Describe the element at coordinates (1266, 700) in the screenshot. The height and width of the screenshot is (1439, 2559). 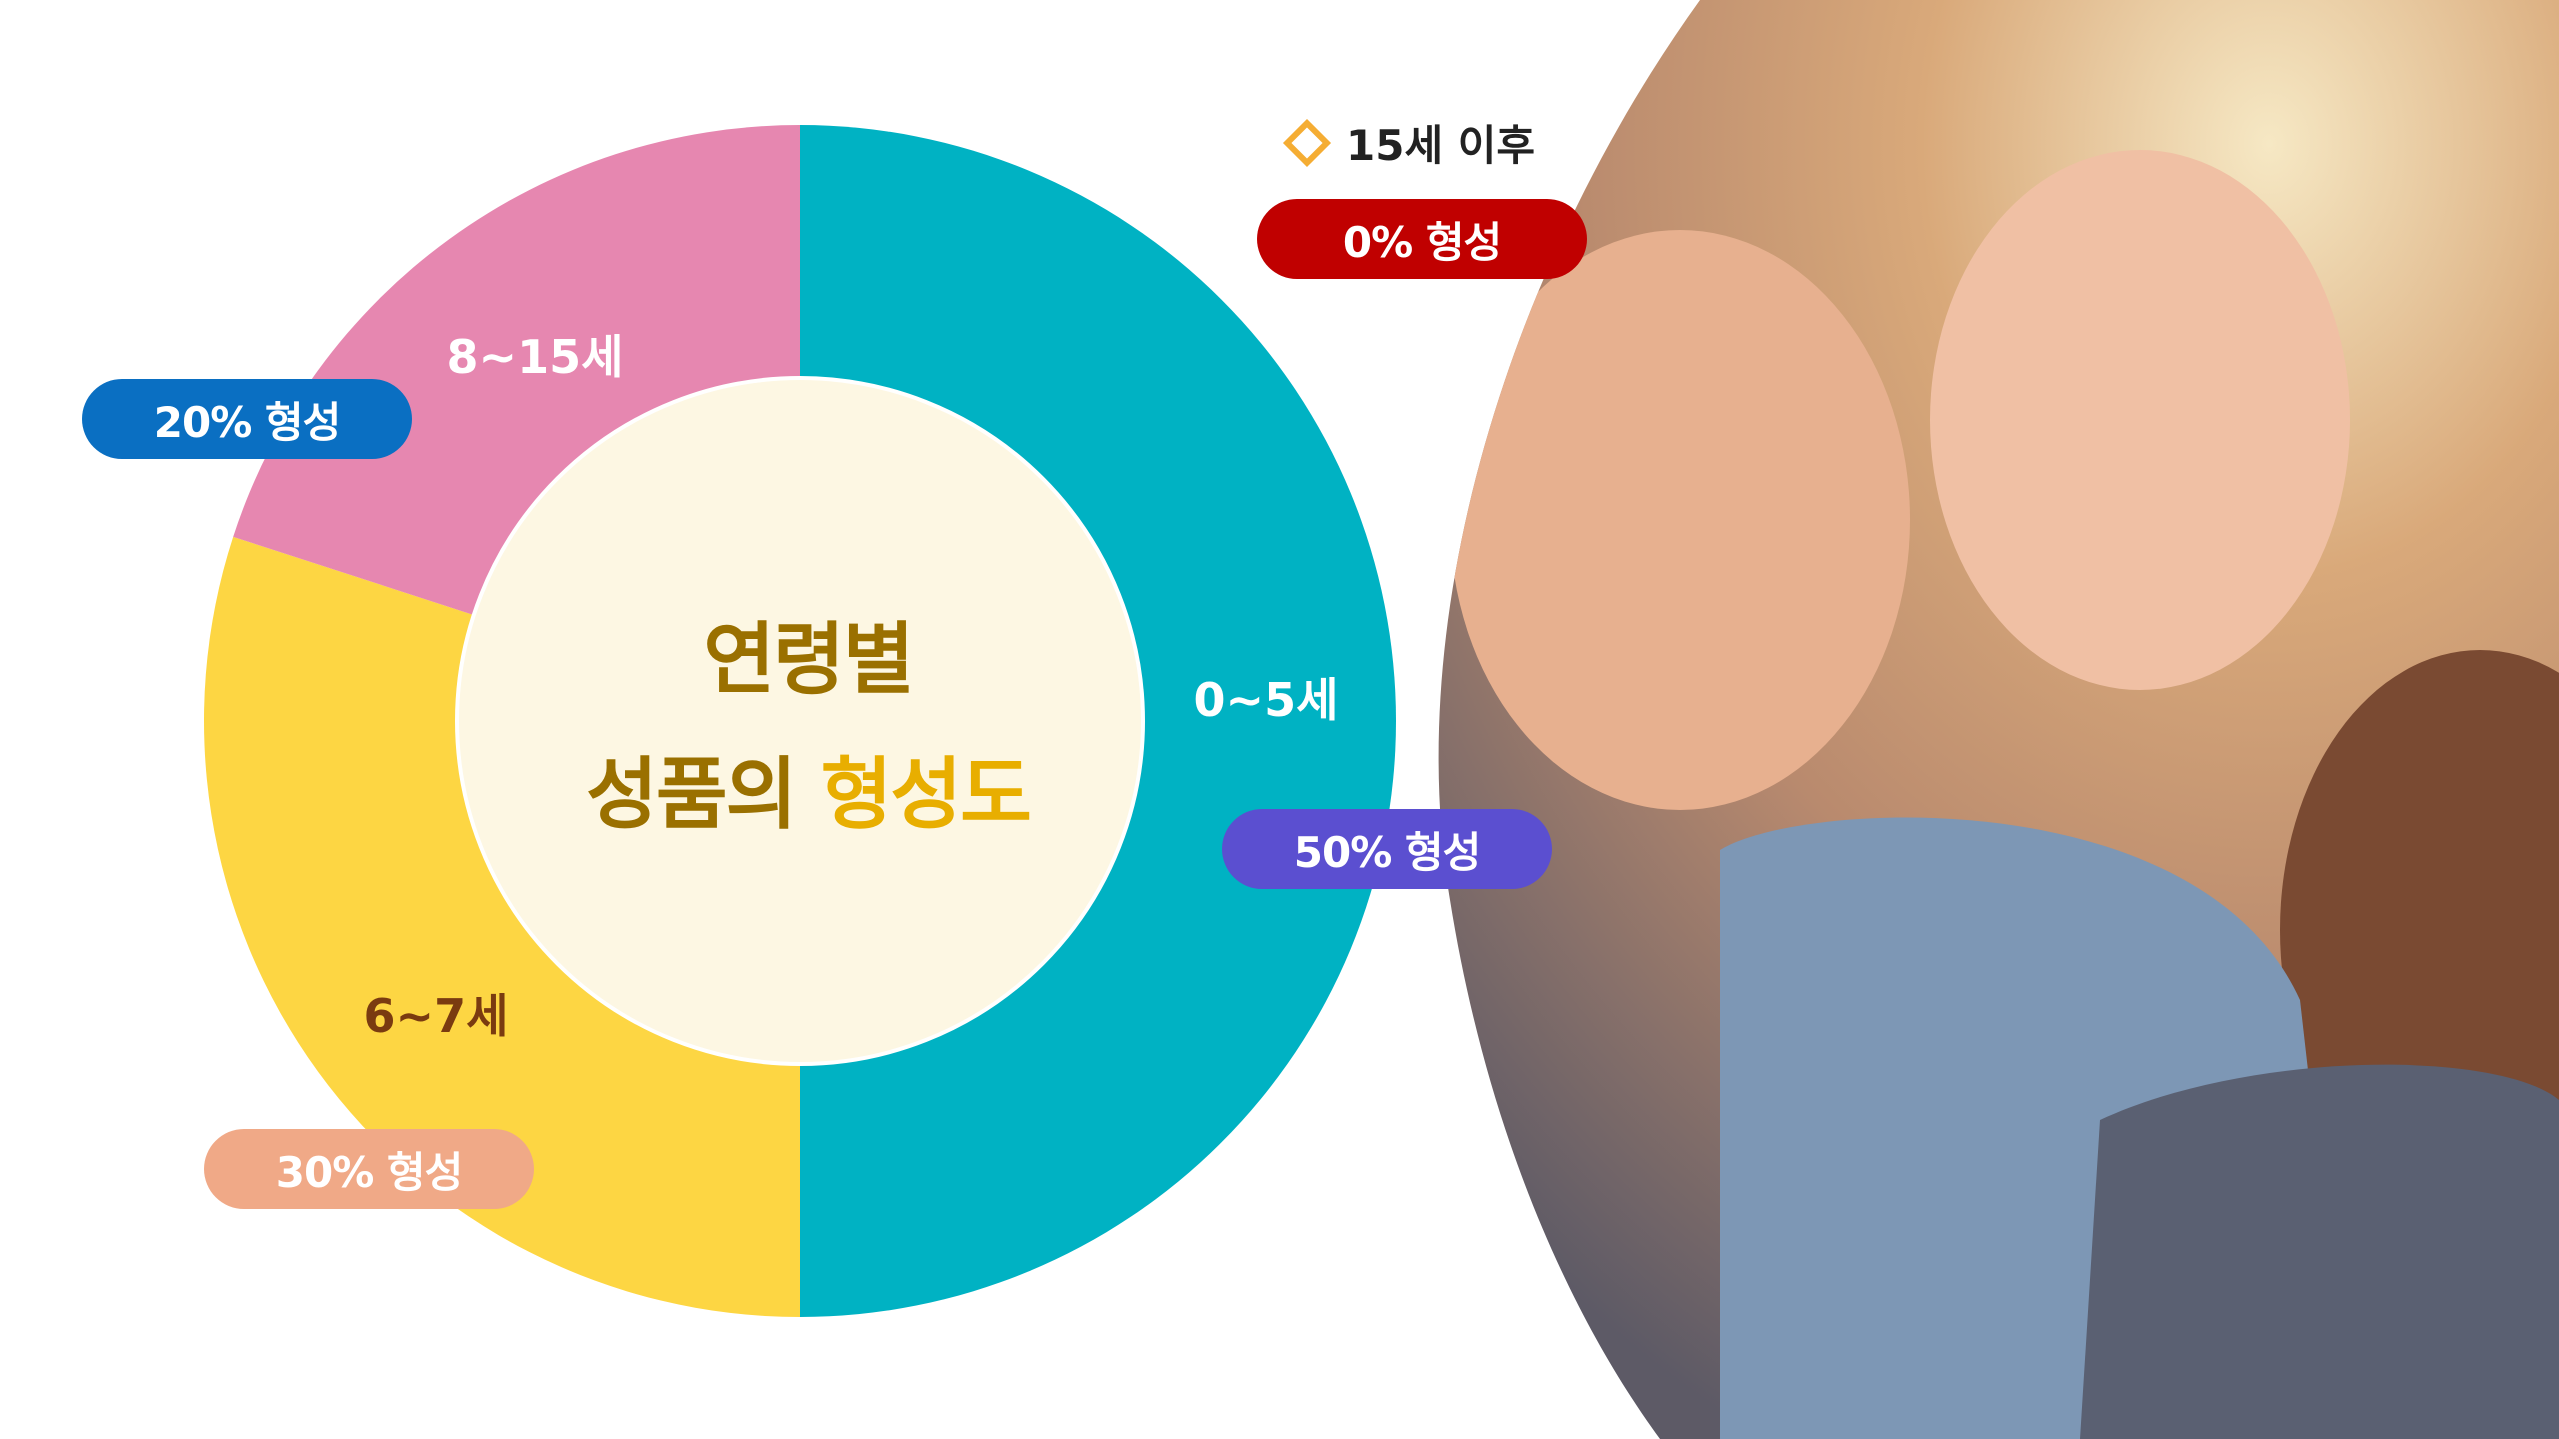
I see `slice-label-0-5: 0~5세` at that location.